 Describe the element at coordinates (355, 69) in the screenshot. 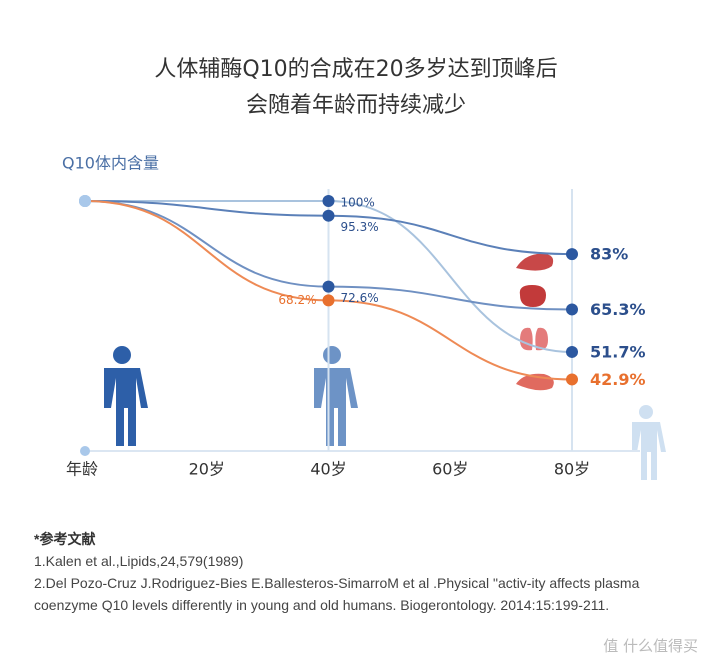

I see `chart-title: 人体辅酶Q10的合成在20多岁达到顶峰后` at that location.